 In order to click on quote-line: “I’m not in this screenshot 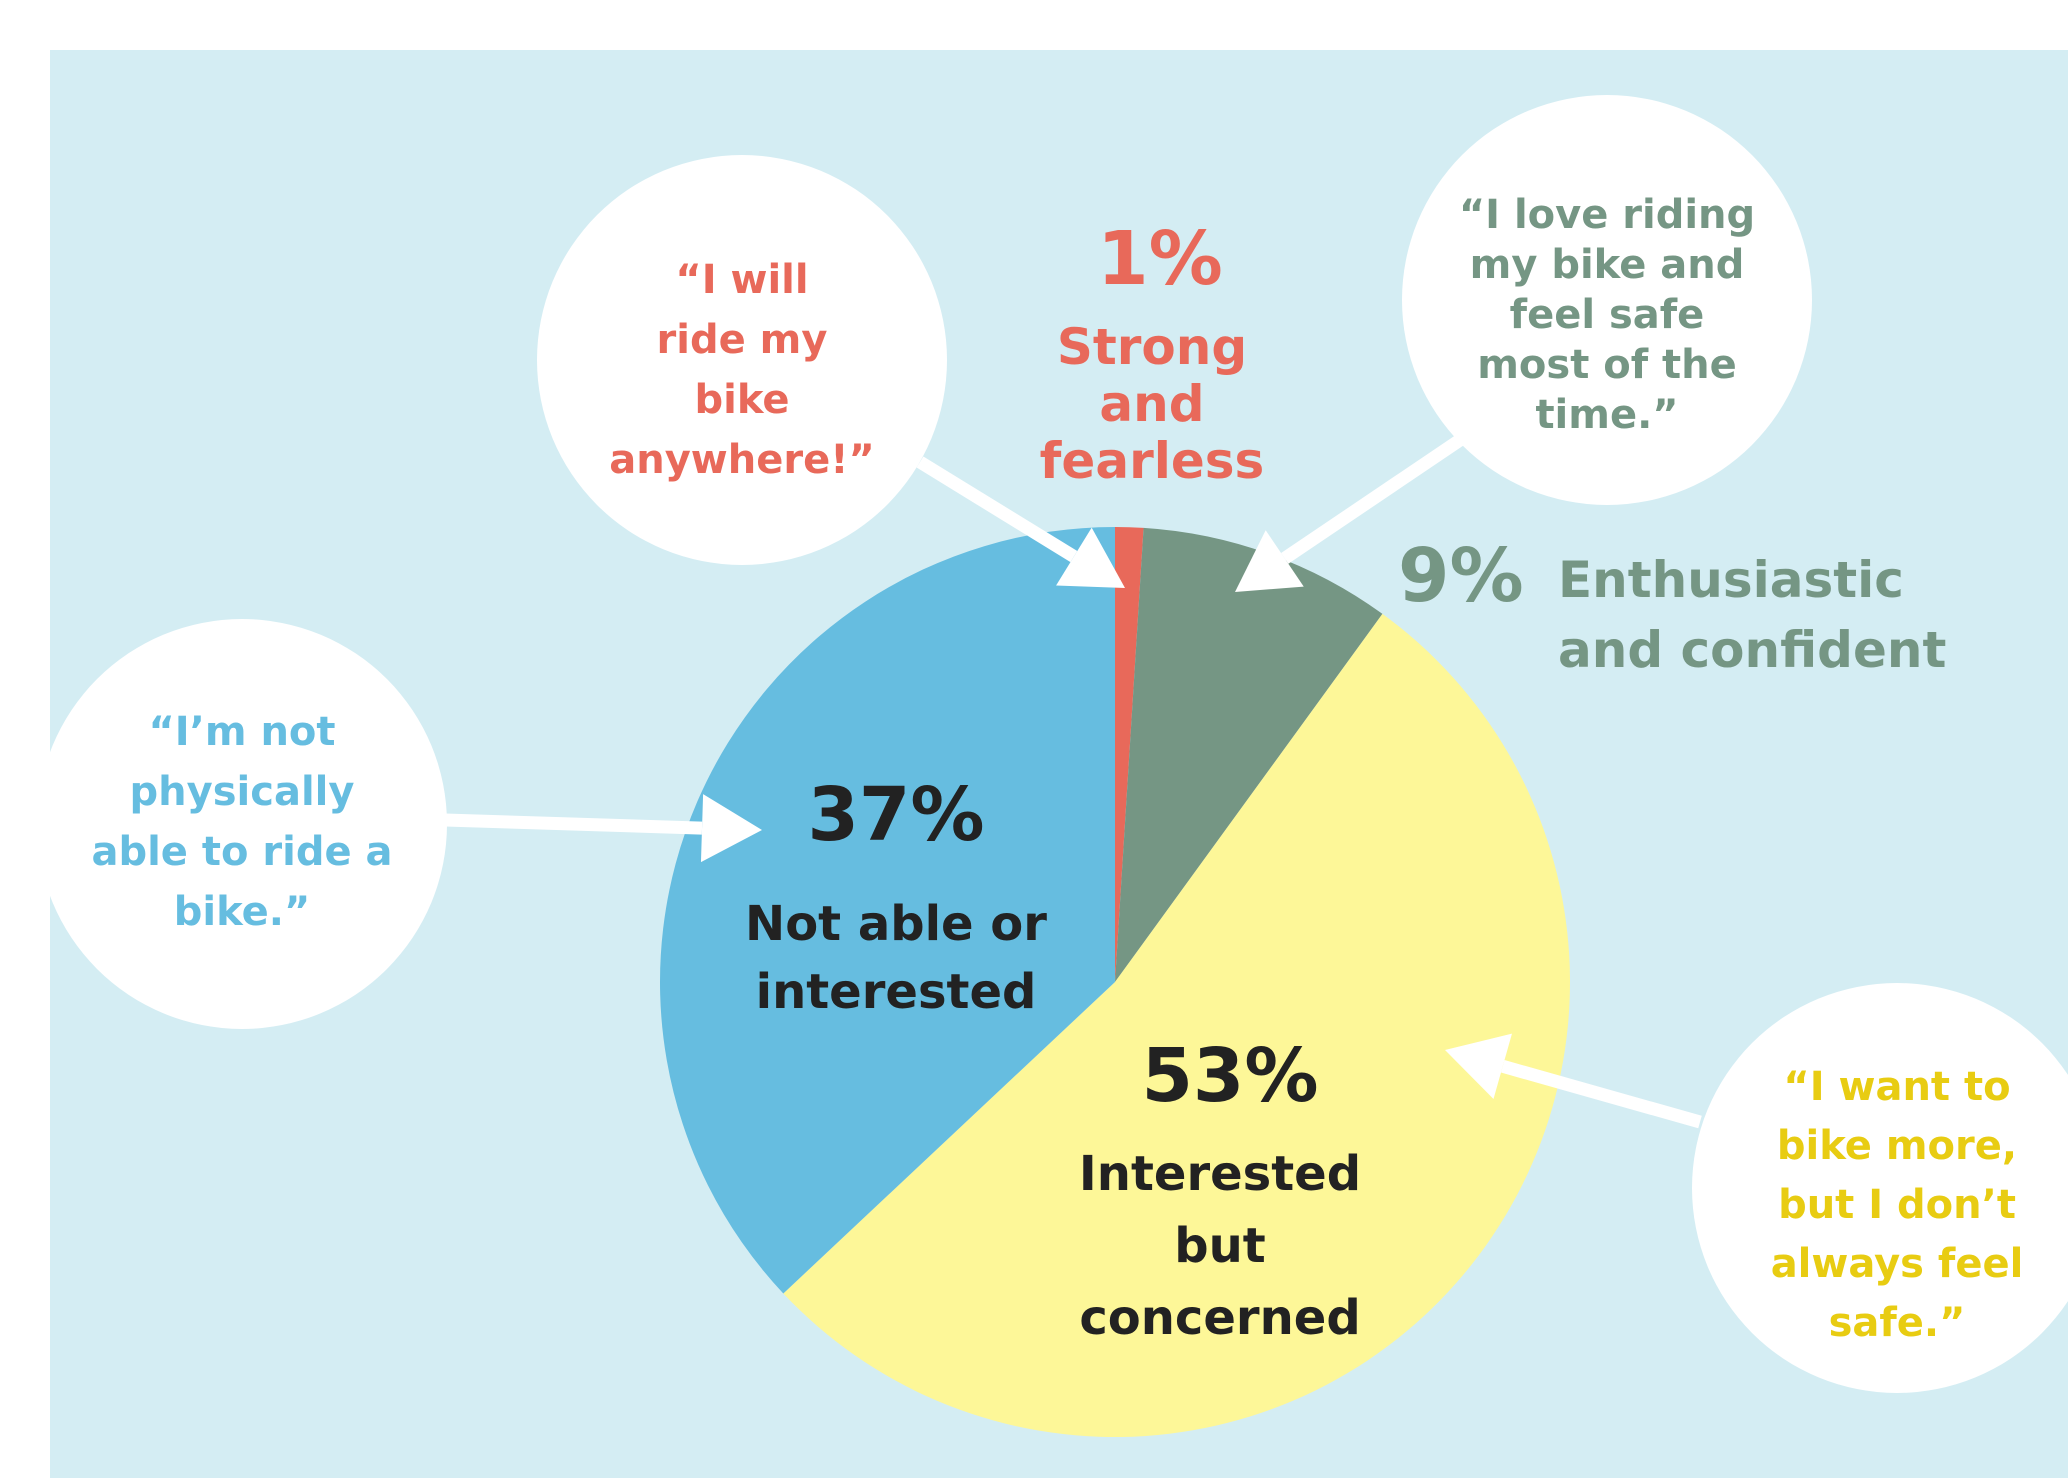, I will do `click(241, 732)`.